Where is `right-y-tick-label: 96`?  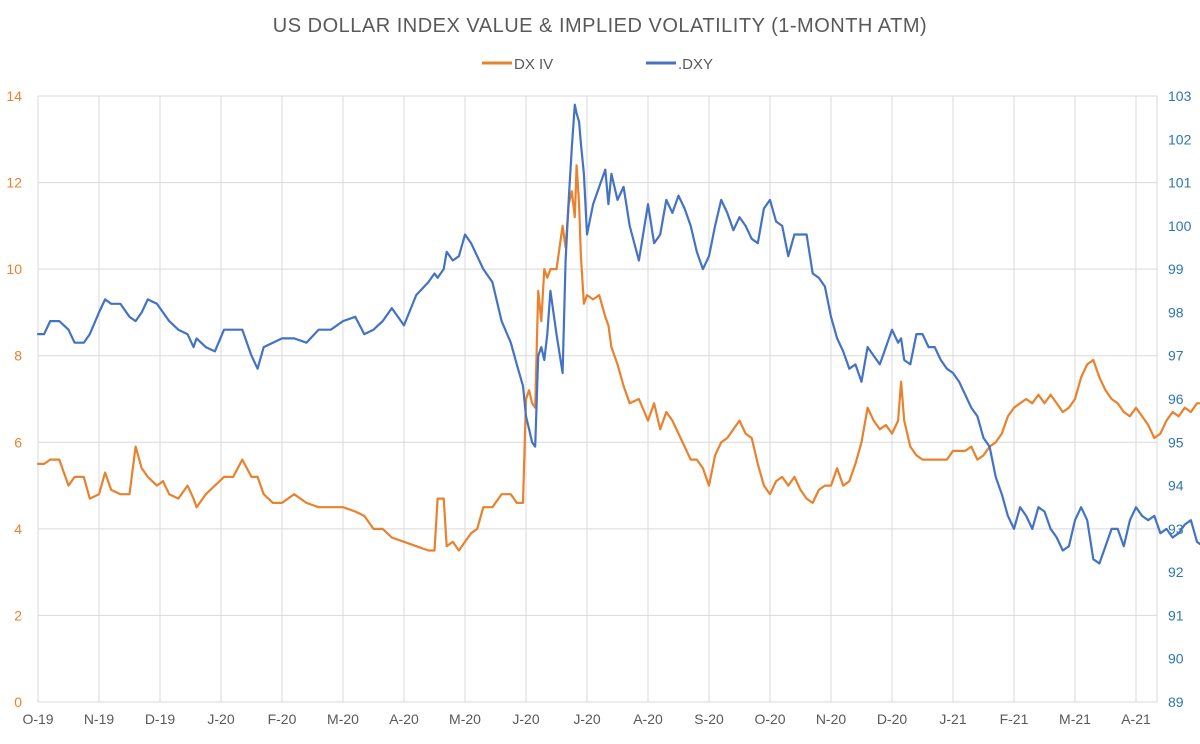 right-y-tick-label: 96 is located at coordinates (1176, 399).